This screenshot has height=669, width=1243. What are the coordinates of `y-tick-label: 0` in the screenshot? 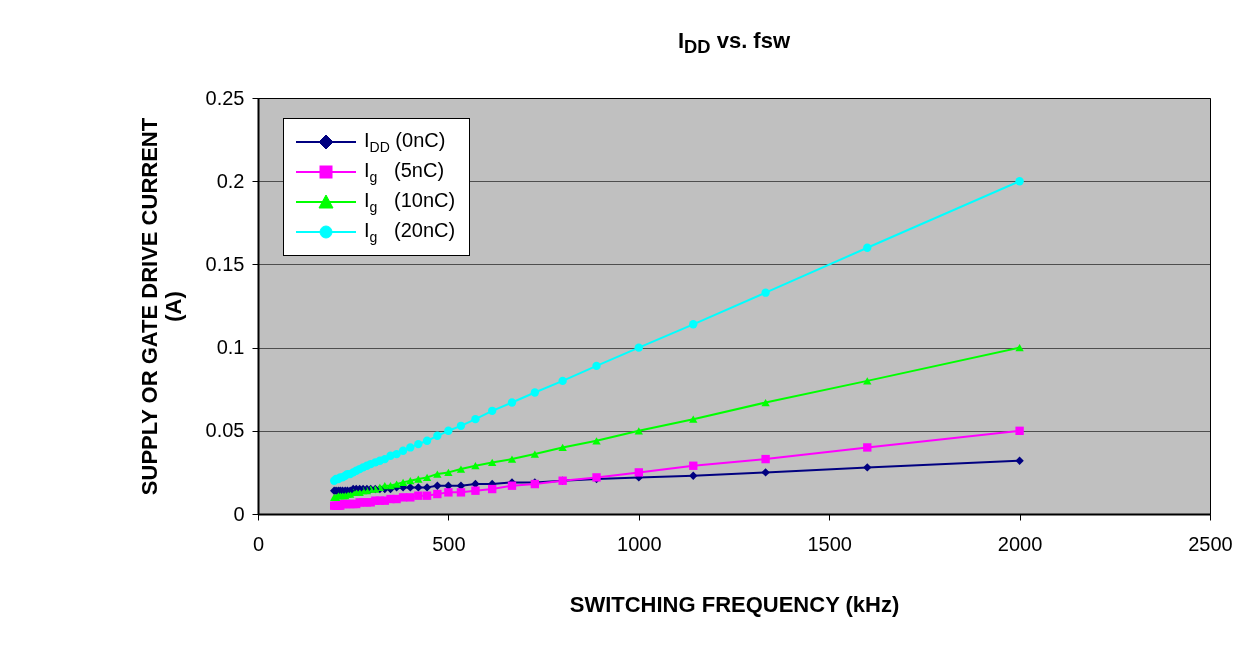 It's located at (239, 513).